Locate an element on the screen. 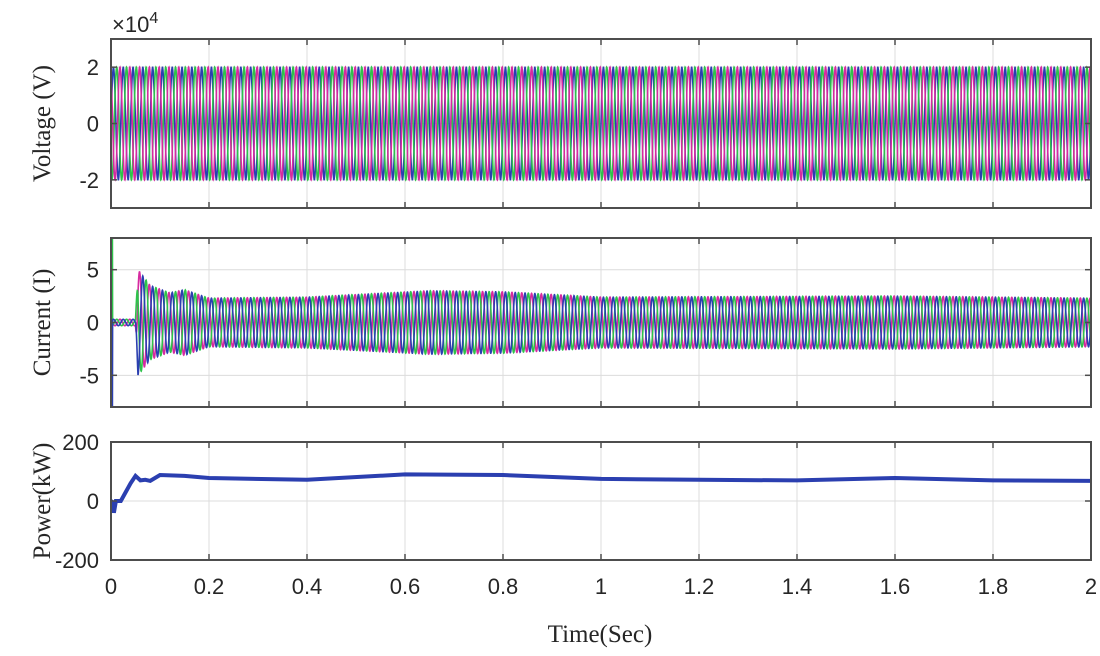 This screenshot has width=1100, height=656. current-y-axis-label: Current (I) is located at coordinates (42, 323).